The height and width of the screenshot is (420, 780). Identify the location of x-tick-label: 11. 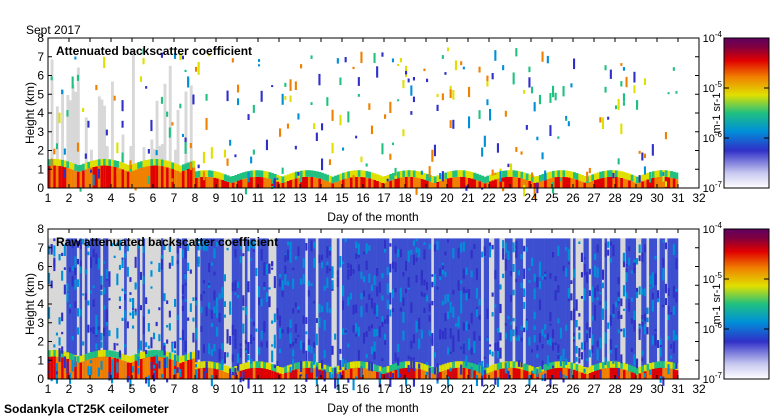
(258, 198).